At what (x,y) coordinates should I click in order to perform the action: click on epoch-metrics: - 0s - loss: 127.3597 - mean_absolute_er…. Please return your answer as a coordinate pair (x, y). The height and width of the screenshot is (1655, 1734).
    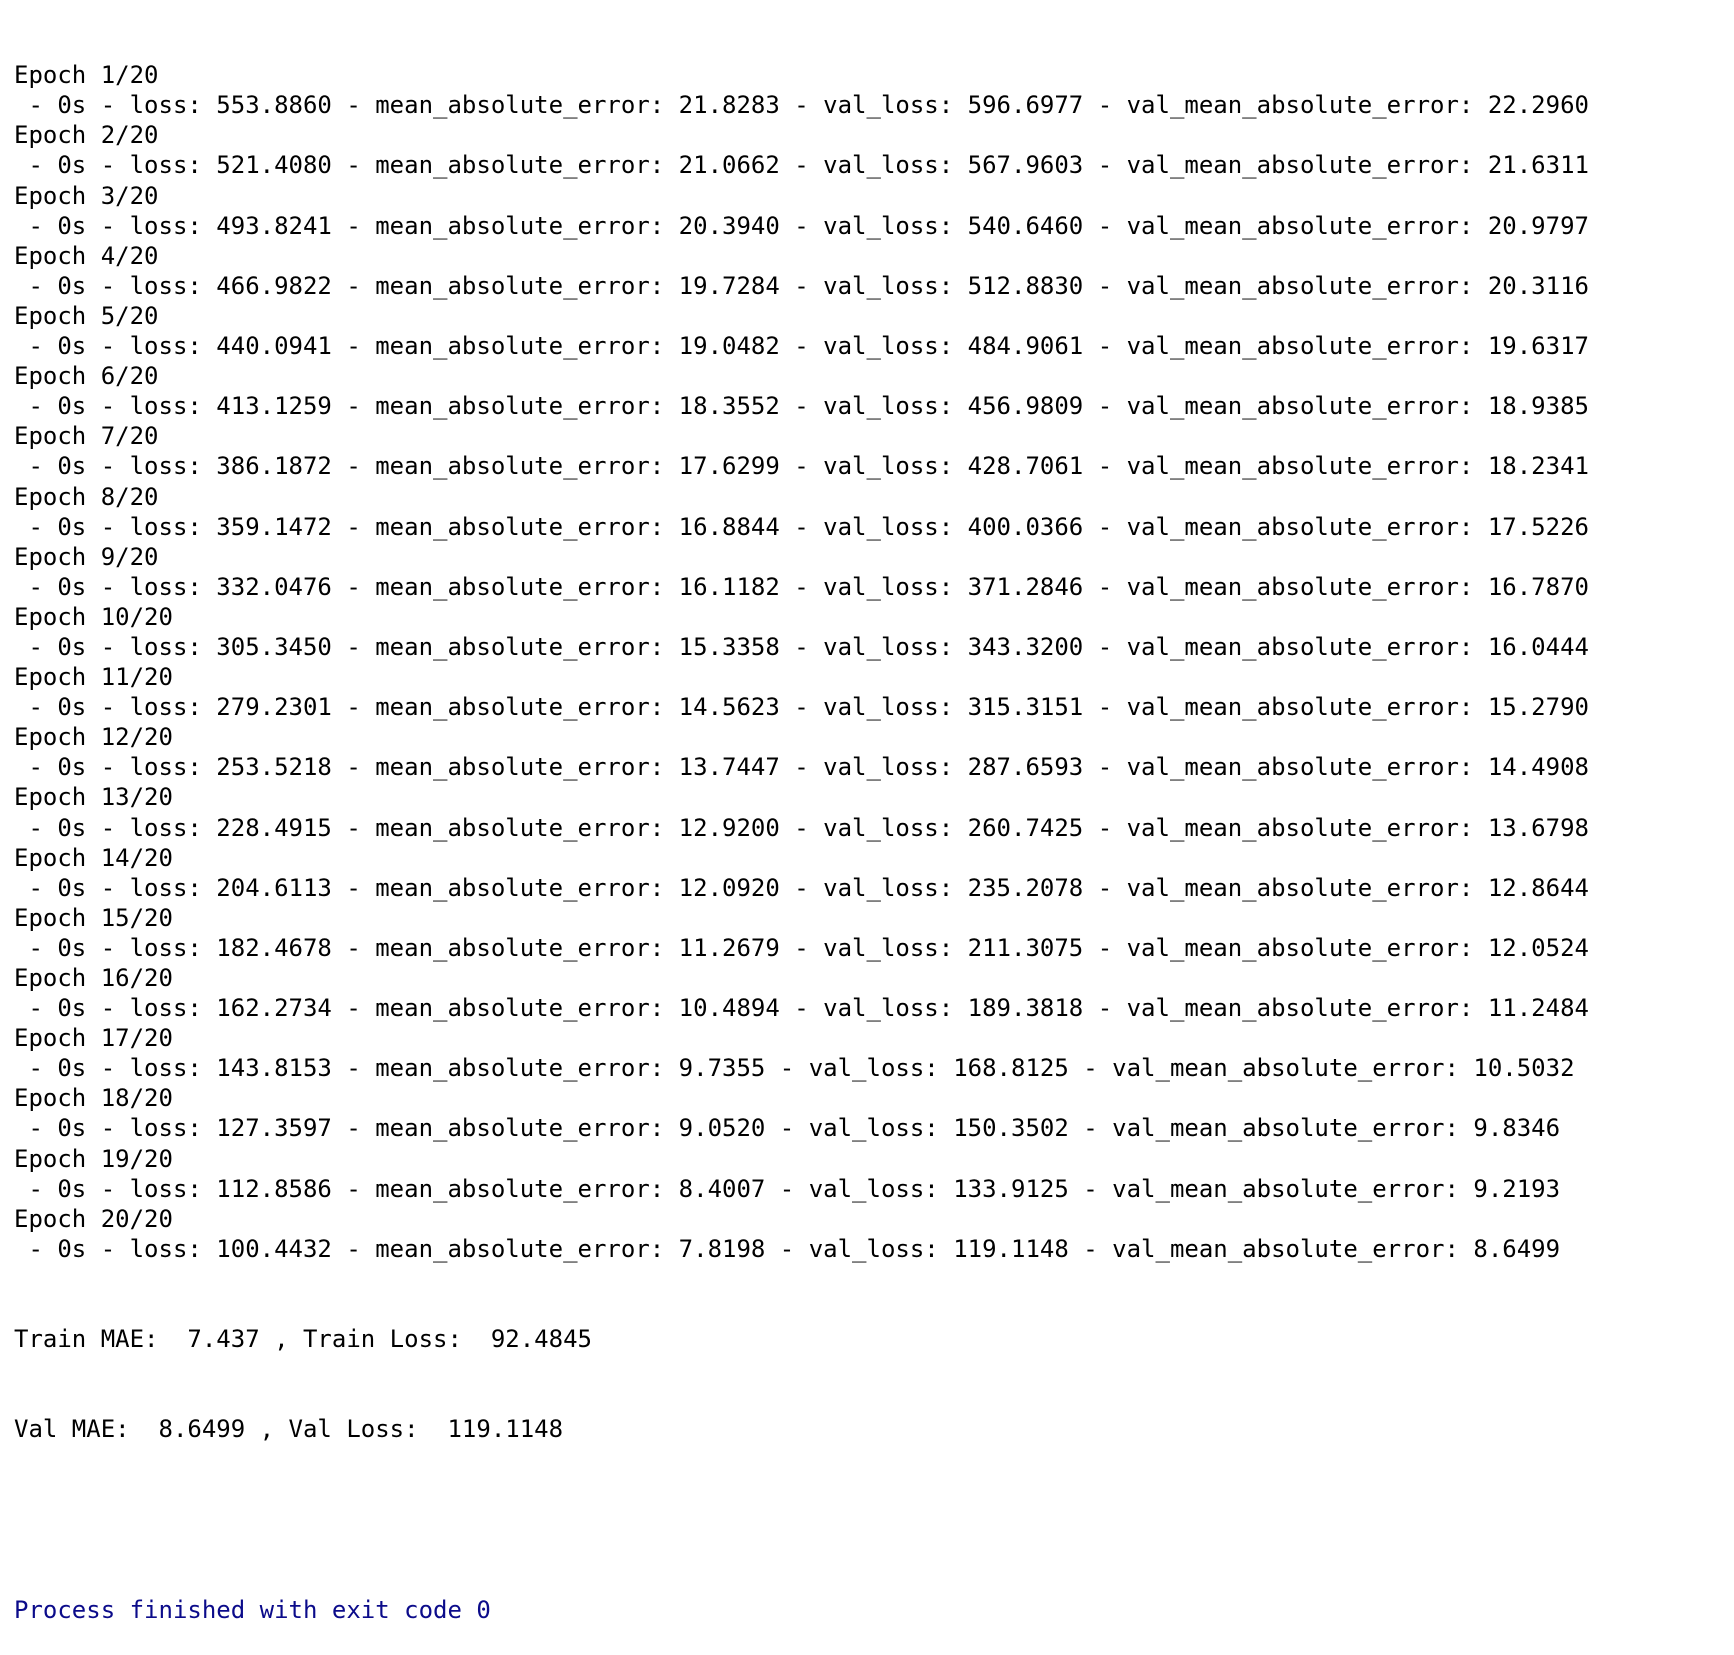
    Looking at the image, I should click on (787, 1128).